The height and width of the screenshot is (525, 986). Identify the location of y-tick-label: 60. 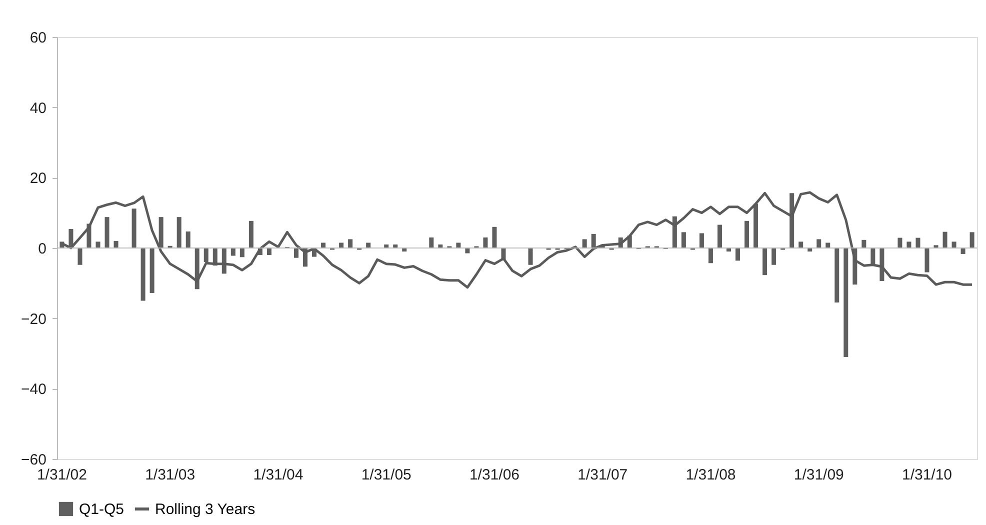
(38, 38).